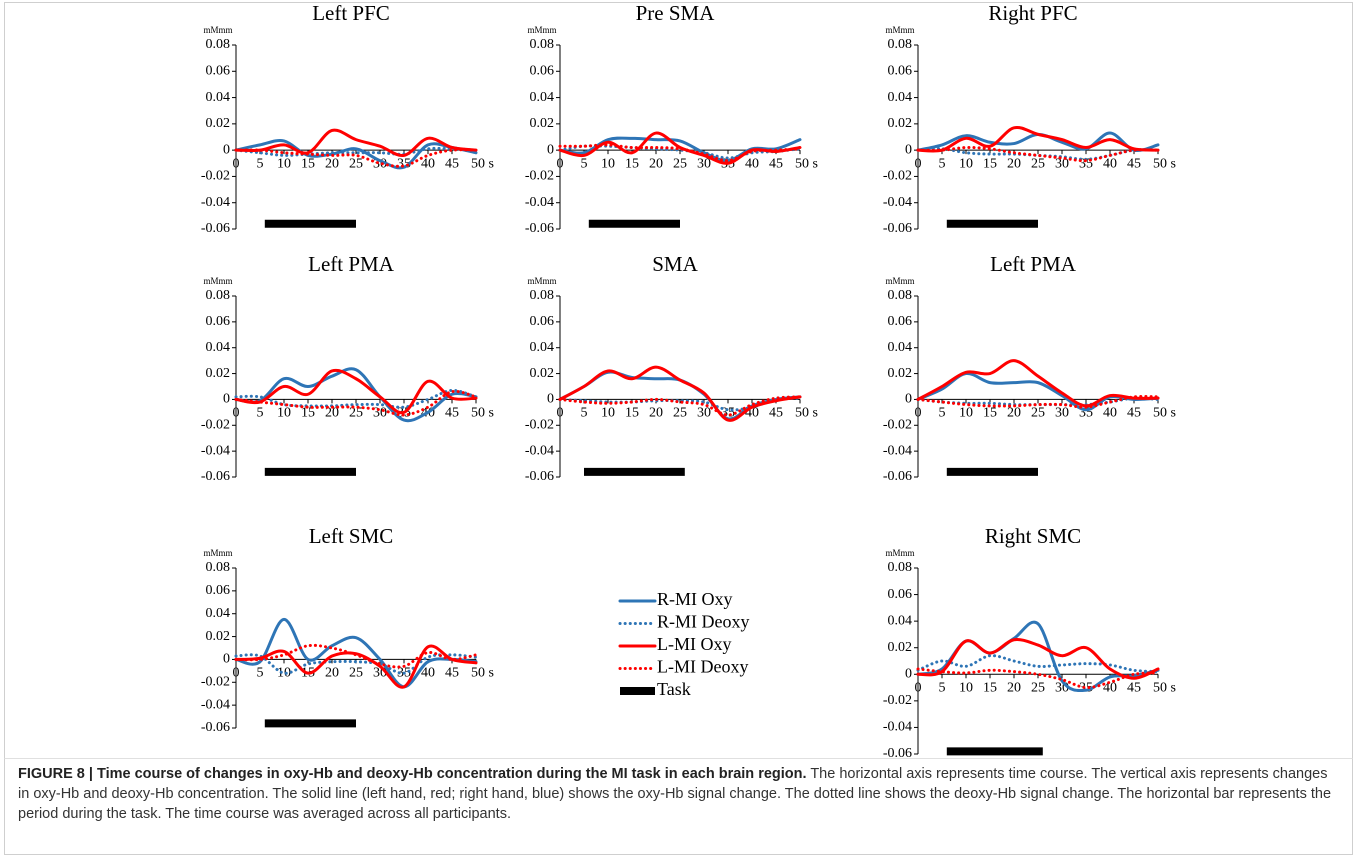  I want to click on legend-label: R-MI Deoxy, so click(703, 622).